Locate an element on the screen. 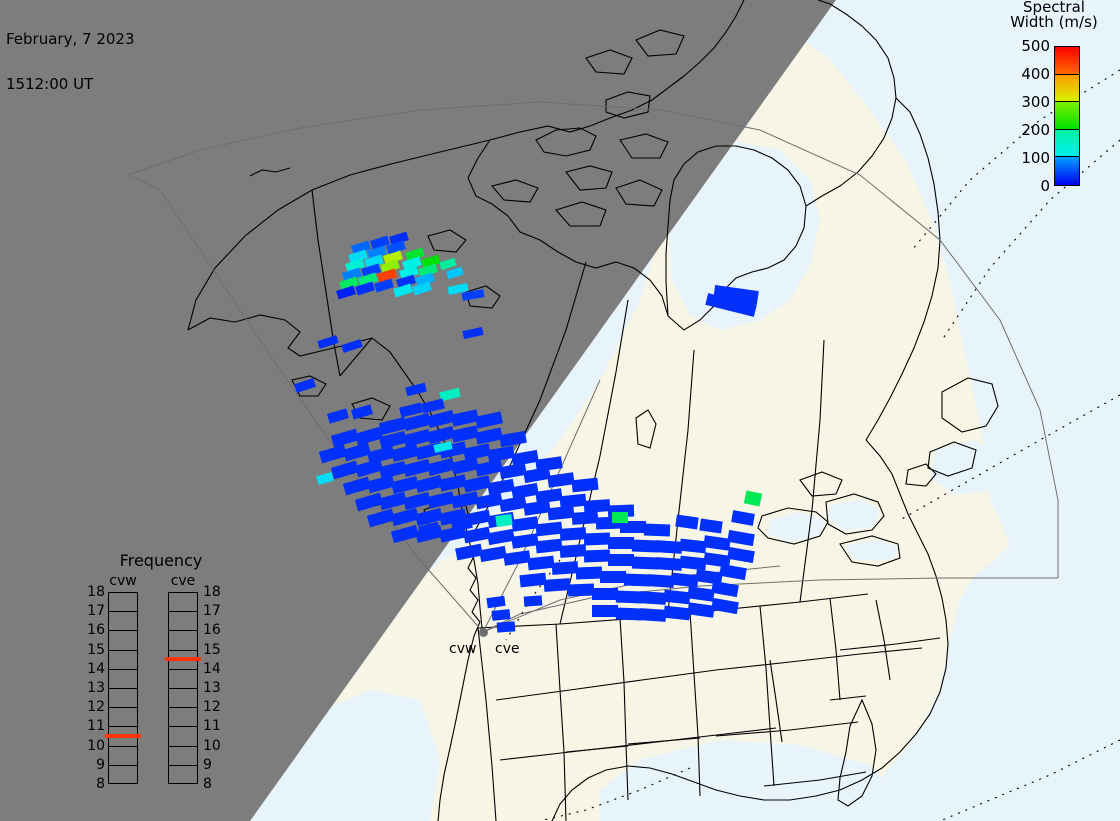 The width and height of the screenshot is (1120, 821). frequency-label-right-12: 12 is located at coordinates (212, 707).